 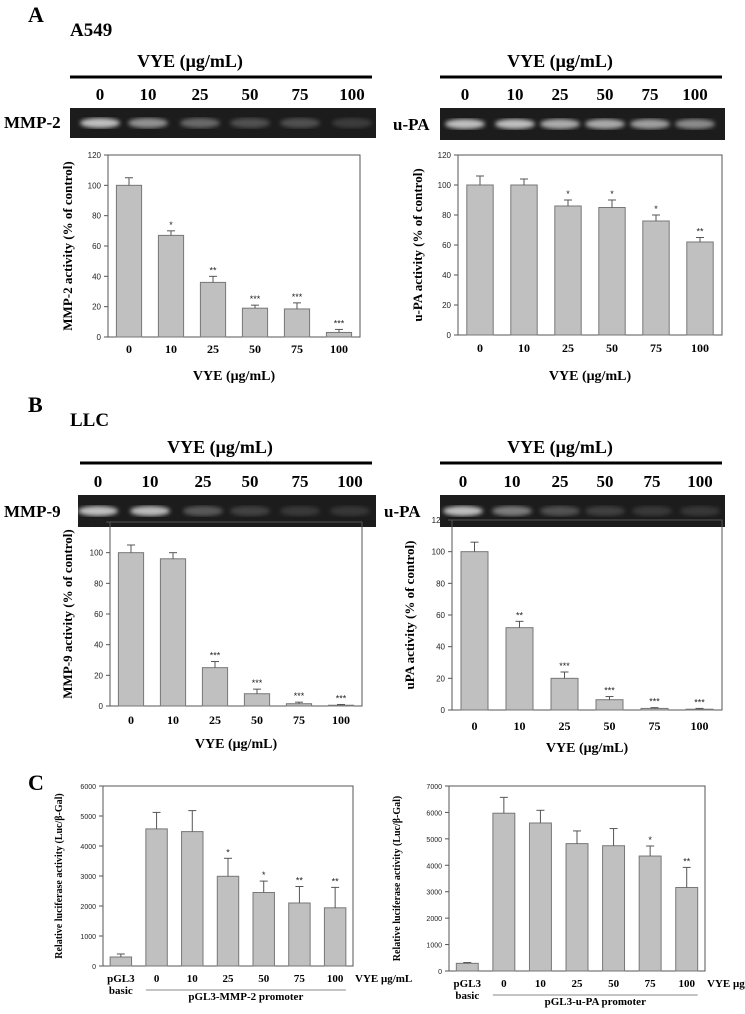 What do you see at coordinates (223, 123) in the screenshot?
I see `gel-image` at bounding box center [223, 123].